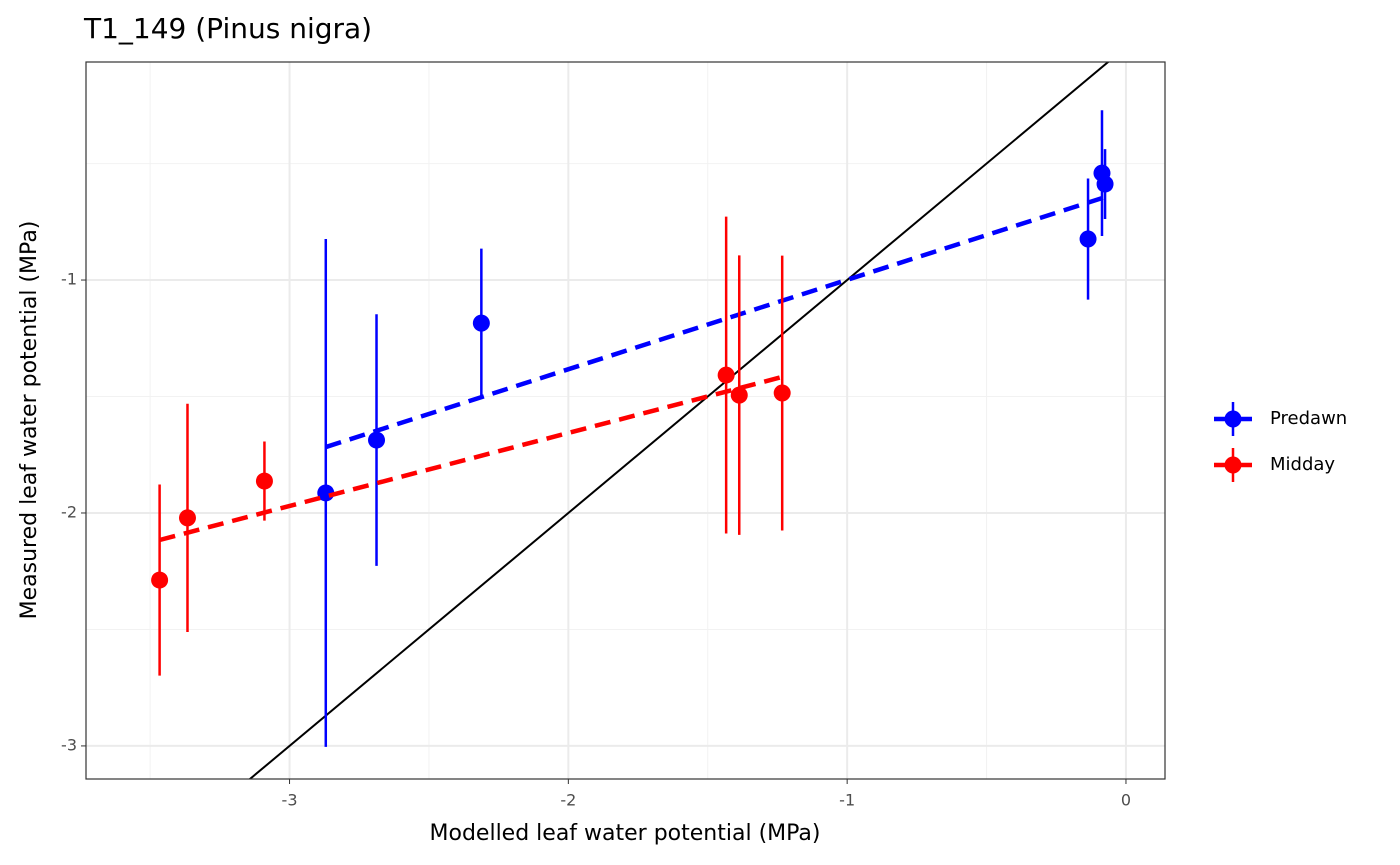  What do you see at coordinates (29, 420) in the screenshot?
I see `y-axis-title: Measured leaf water potential (MPa)` at bounding box center [29, 420].